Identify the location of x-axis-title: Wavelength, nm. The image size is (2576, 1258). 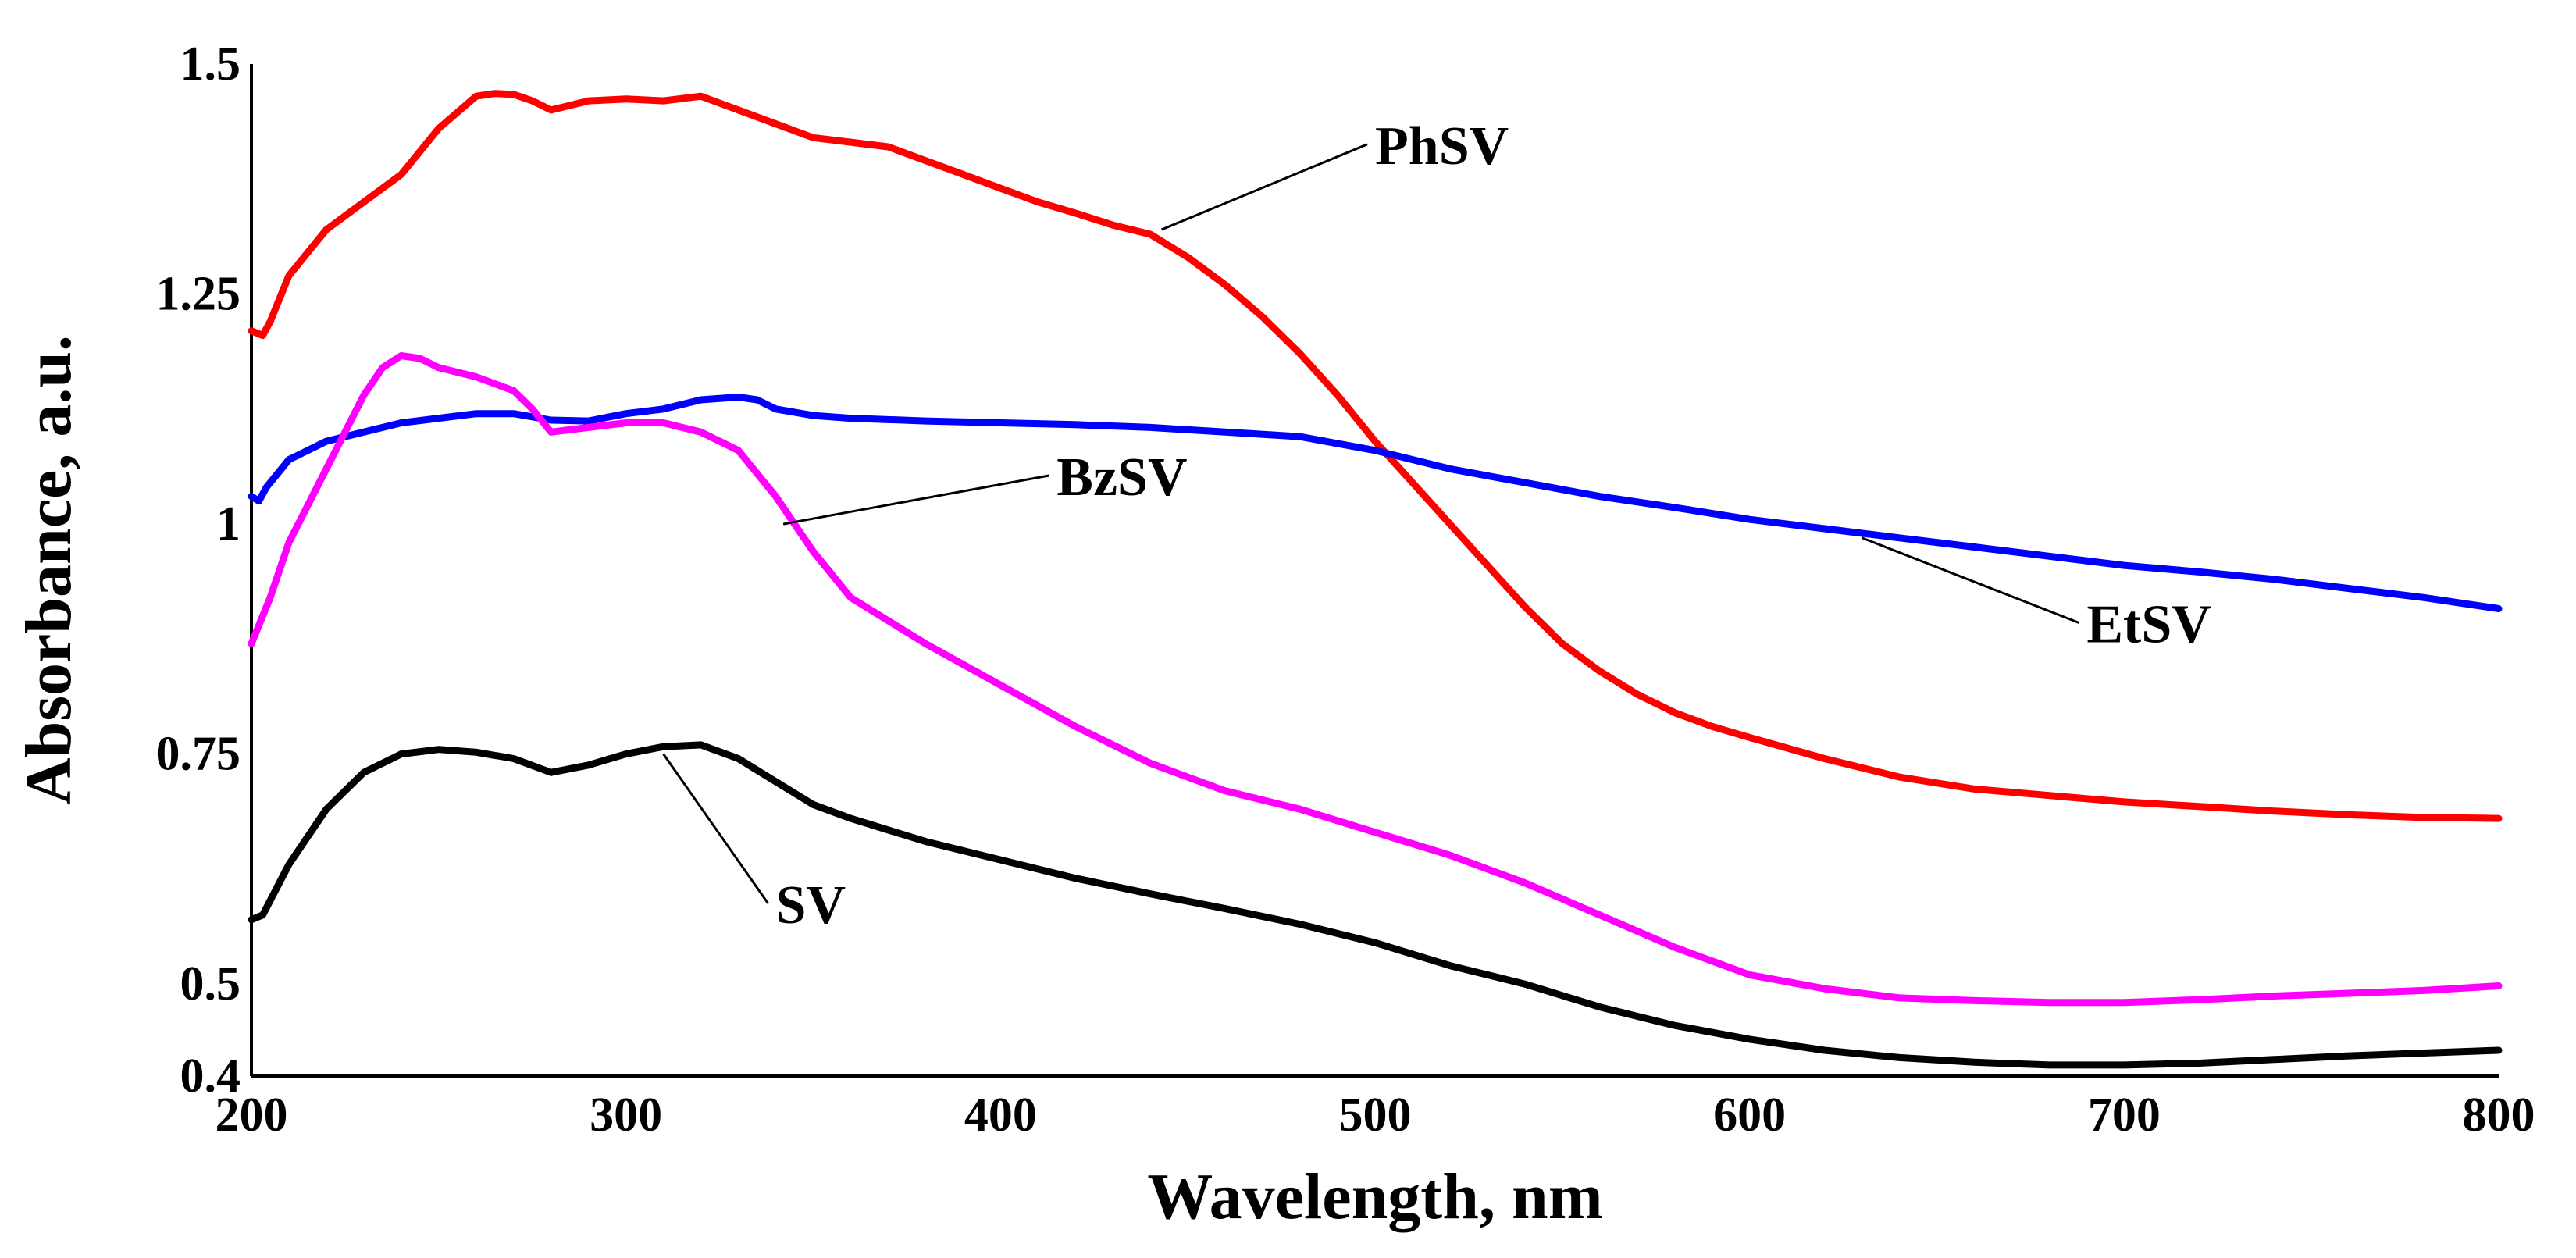
(1375, 1196).